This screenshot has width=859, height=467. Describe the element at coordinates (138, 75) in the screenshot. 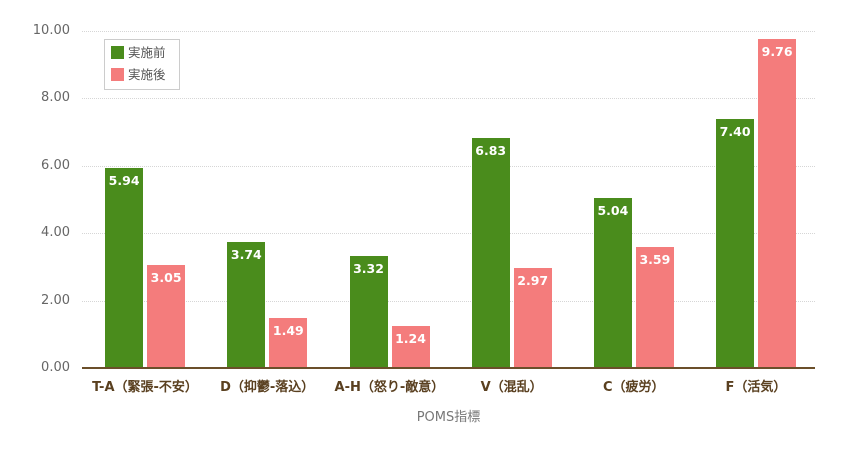

I see `legend-item-after: 実施後` at that location.